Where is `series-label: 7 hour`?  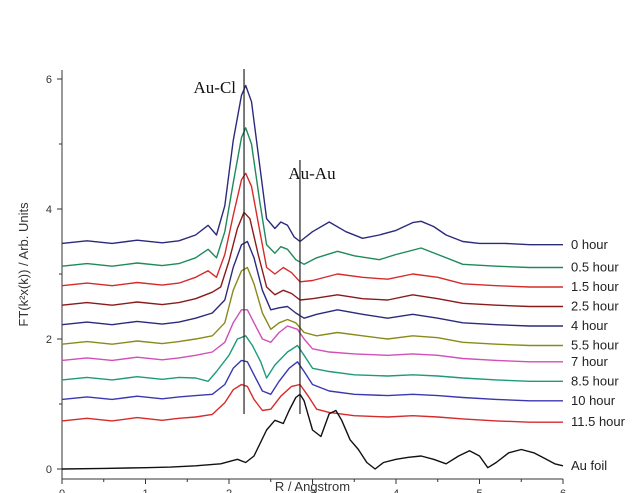 series-label: 7 hour is located at coordinates (590, 361).